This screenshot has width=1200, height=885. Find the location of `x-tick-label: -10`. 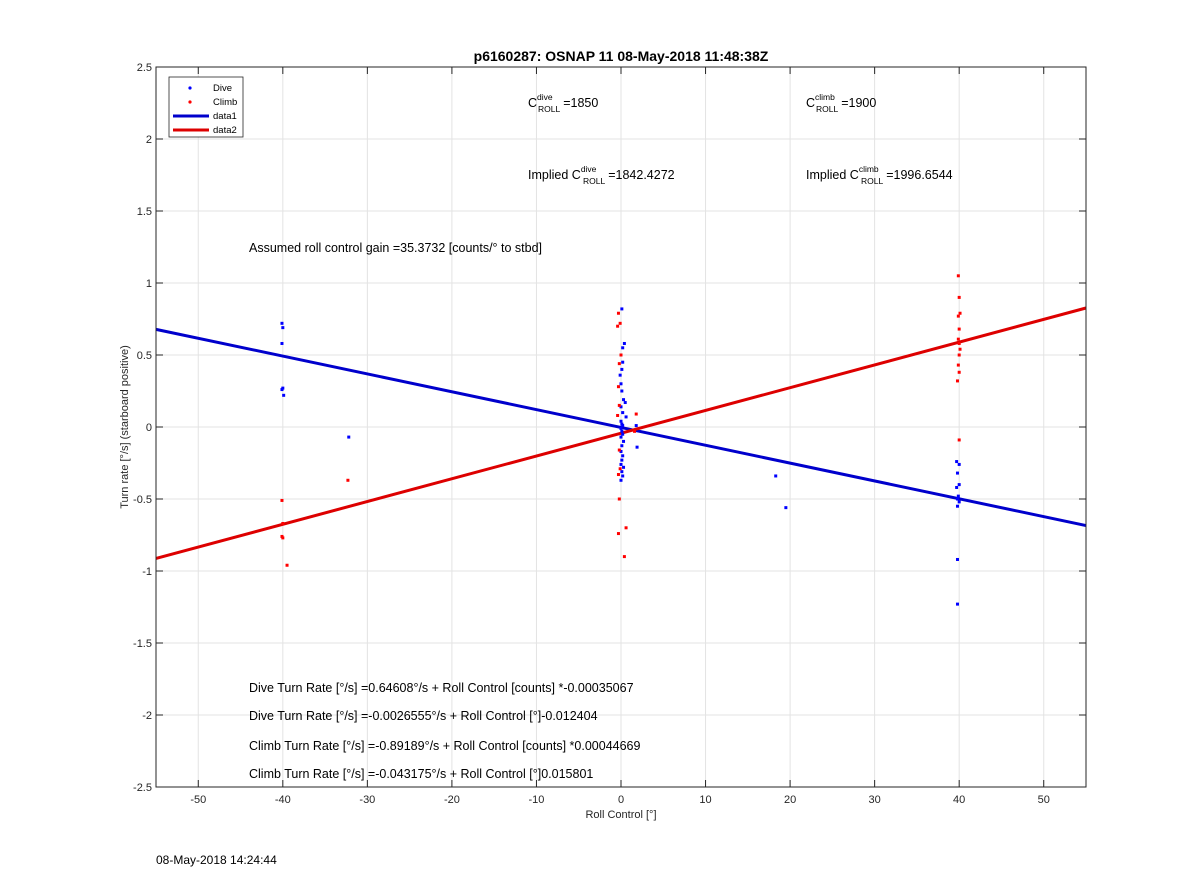

x-tick-label: -10 is located at coordinates (537, 800).